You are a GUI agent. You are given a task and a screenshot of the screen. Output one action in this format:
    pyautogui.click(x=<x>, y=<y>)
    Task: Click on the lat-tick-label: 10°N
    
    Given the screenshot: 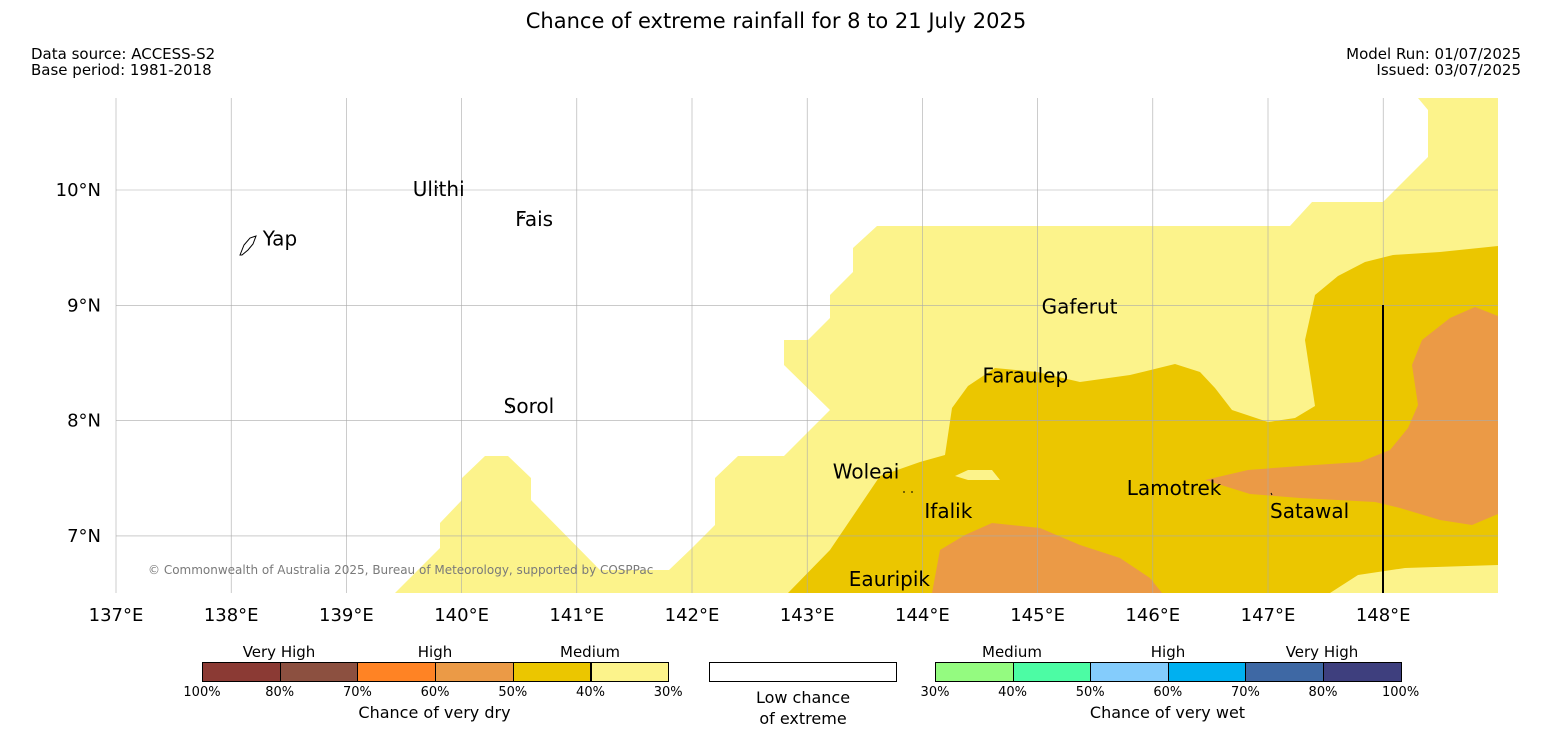 What is the action you would take?
    pyautogui.click(x=78, y=190)
    